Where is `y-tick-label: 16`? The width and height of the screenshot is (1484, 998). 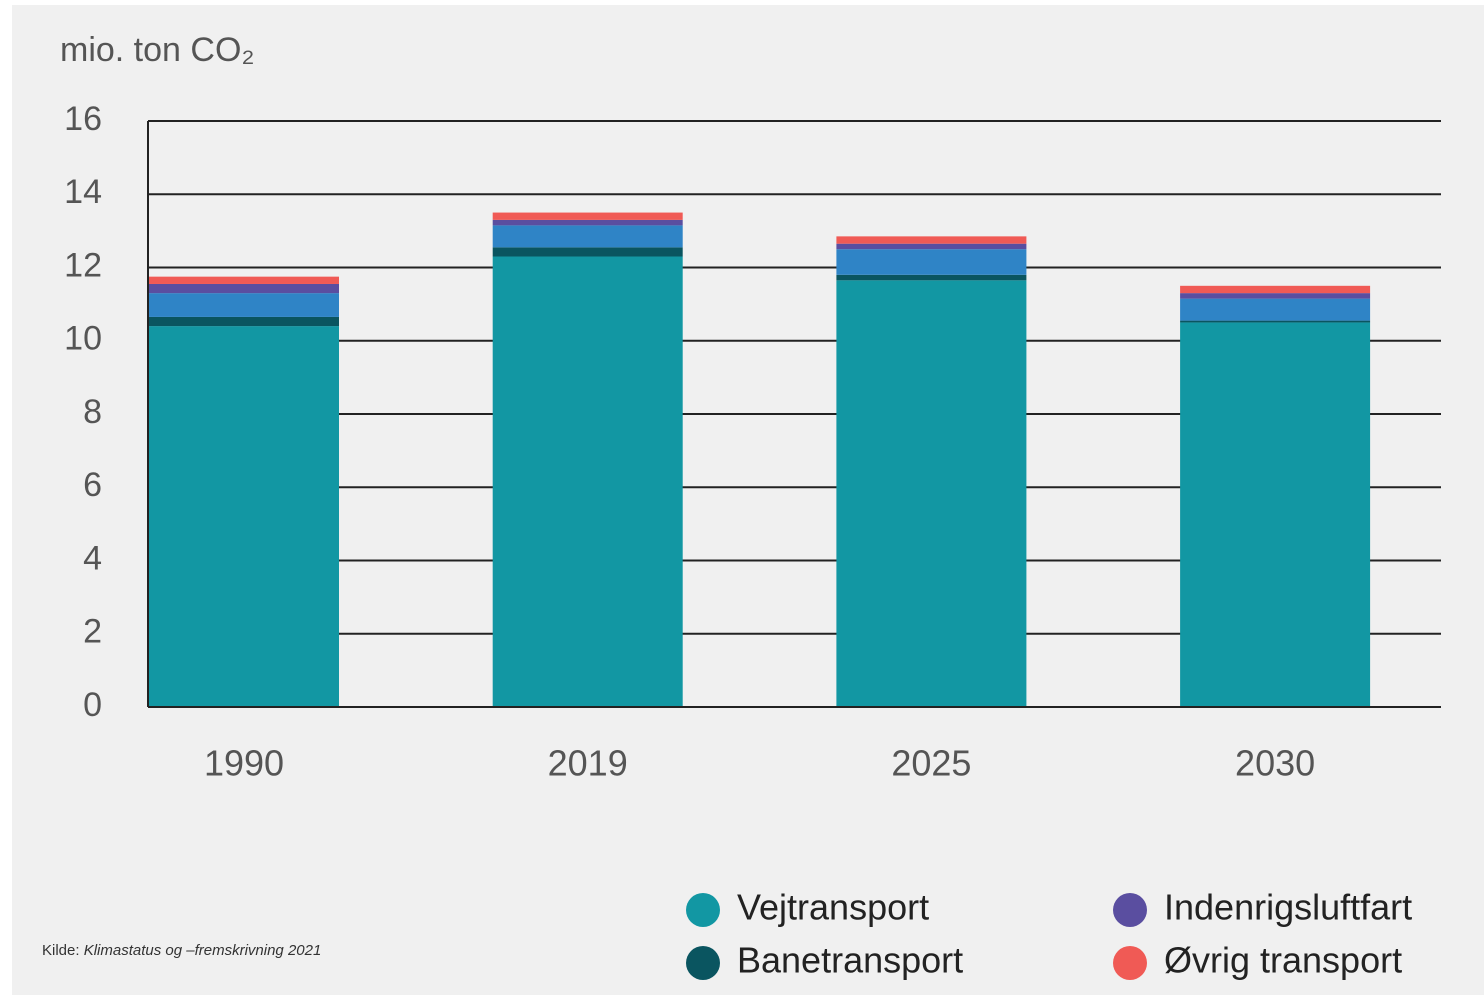
y-tick-label: 16 is located at coordinates (83, 119).